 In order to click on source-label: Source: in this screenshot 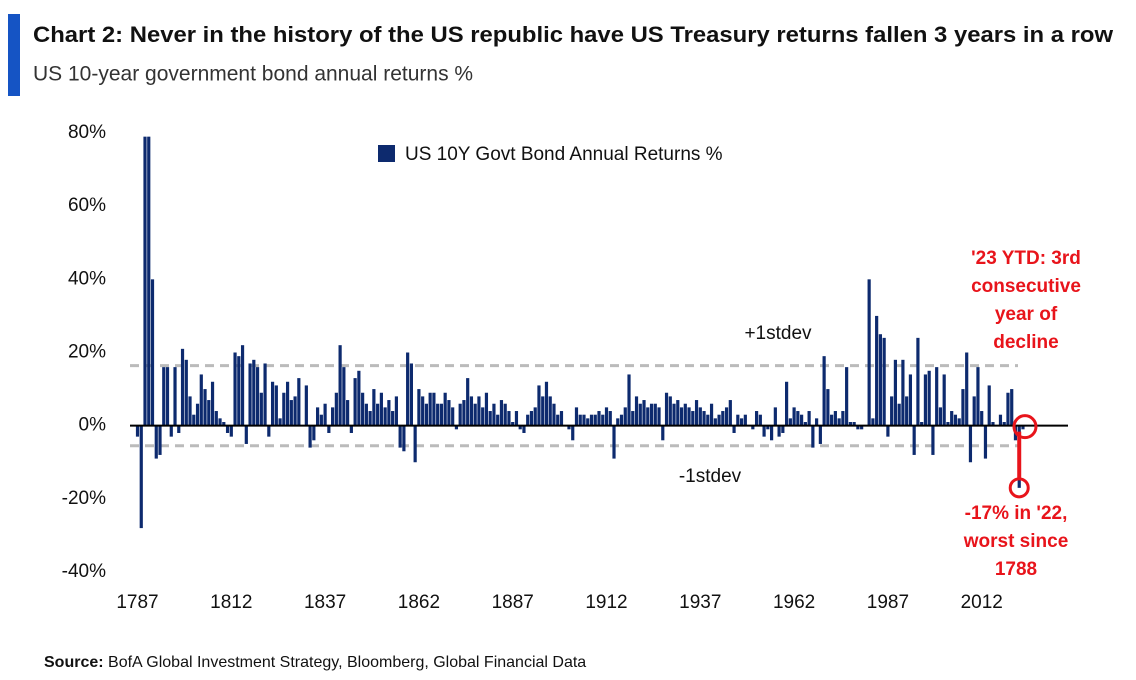, I will do `click(74, 662)`.